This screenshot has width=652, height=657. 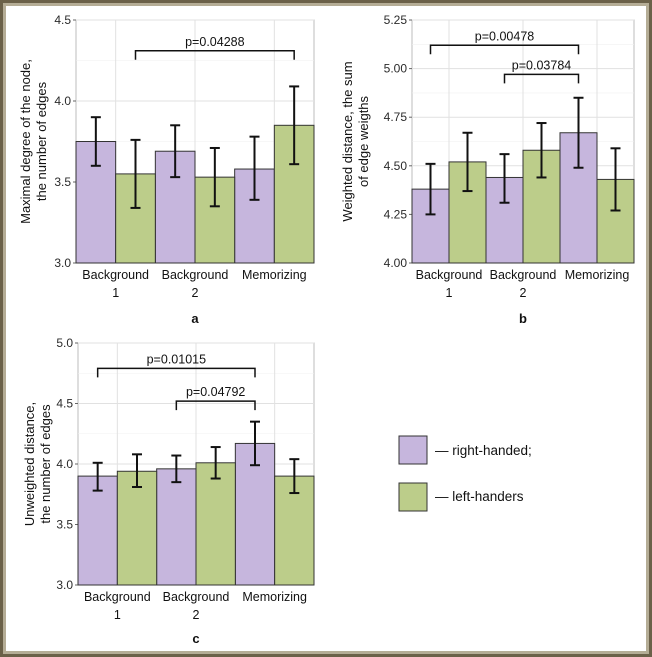 I want to click on legend-swatch-right-handed, so click(x=413, y=450).